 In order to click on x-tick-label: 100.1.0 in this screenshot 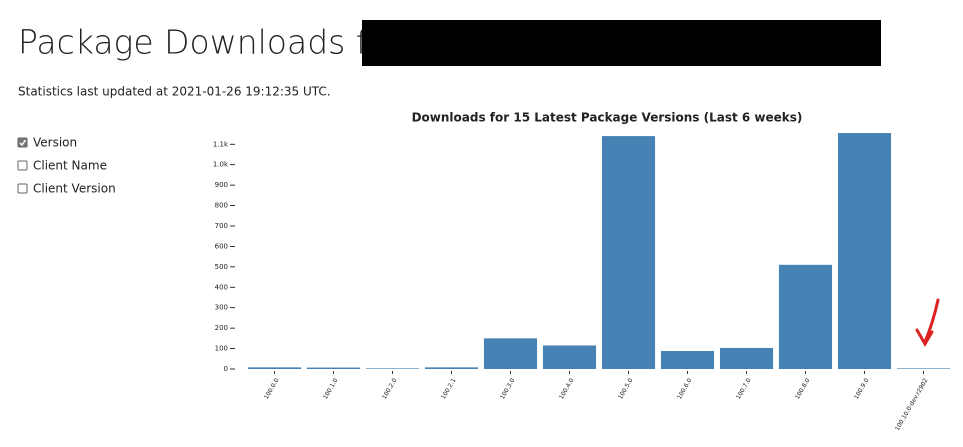, I will do `click(331, 388)`.